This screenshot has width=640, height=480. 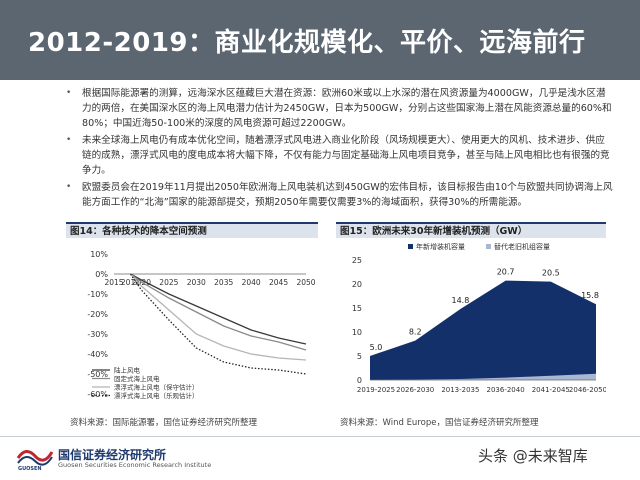 What do you see at coordinates (483, 330) in the screenshot?
I see `area-new-capacity` at bounding box center [483, 330].